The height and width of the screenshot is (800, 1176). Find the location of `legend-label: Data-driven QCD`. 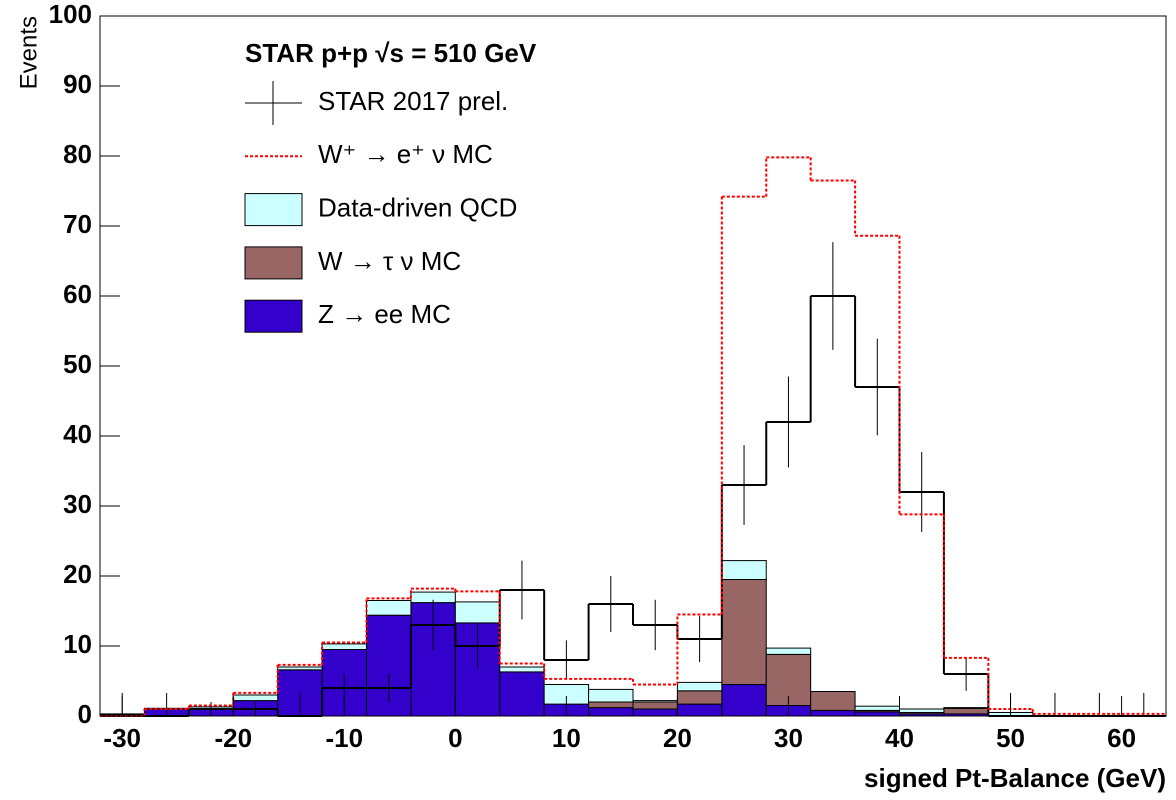

legend-label: Data-driven QCD is located at coordinates (417, 207).